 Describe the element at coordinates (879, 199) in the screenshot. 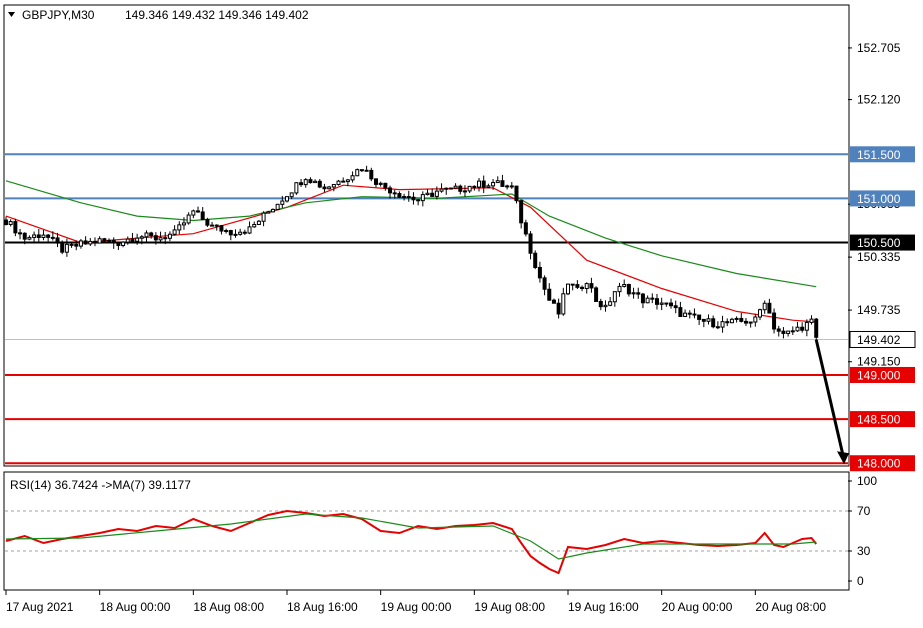

I see `level-tag-151.000: 151.000` at that location.